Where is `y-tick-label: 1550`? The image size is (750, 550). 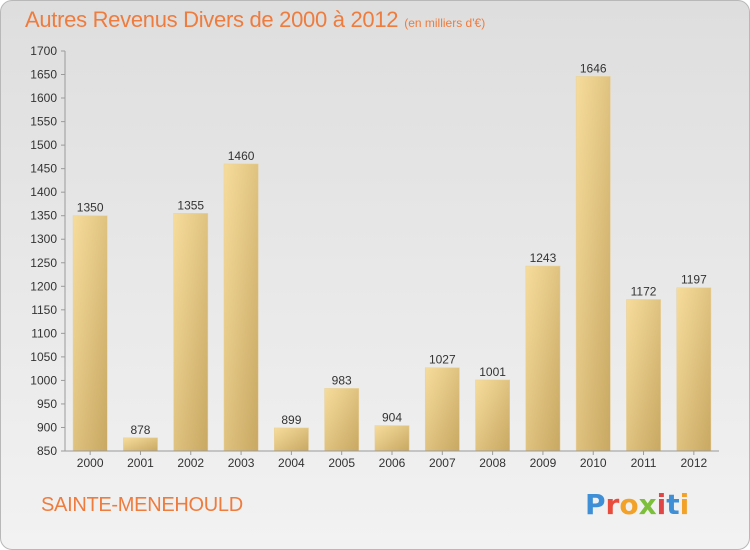 y-tick-label: 1550 is located at coordinates (43, 122).